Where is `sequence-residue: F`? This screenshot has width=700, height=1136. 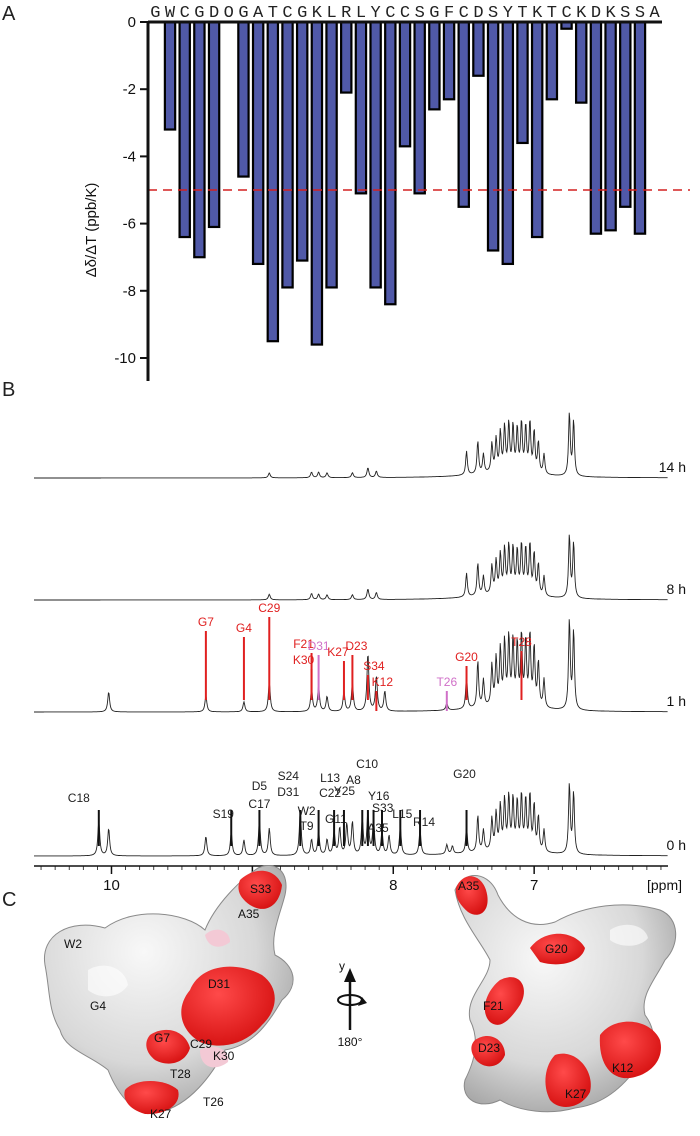
sequence-residue: F is located at coordinates (449, 13).